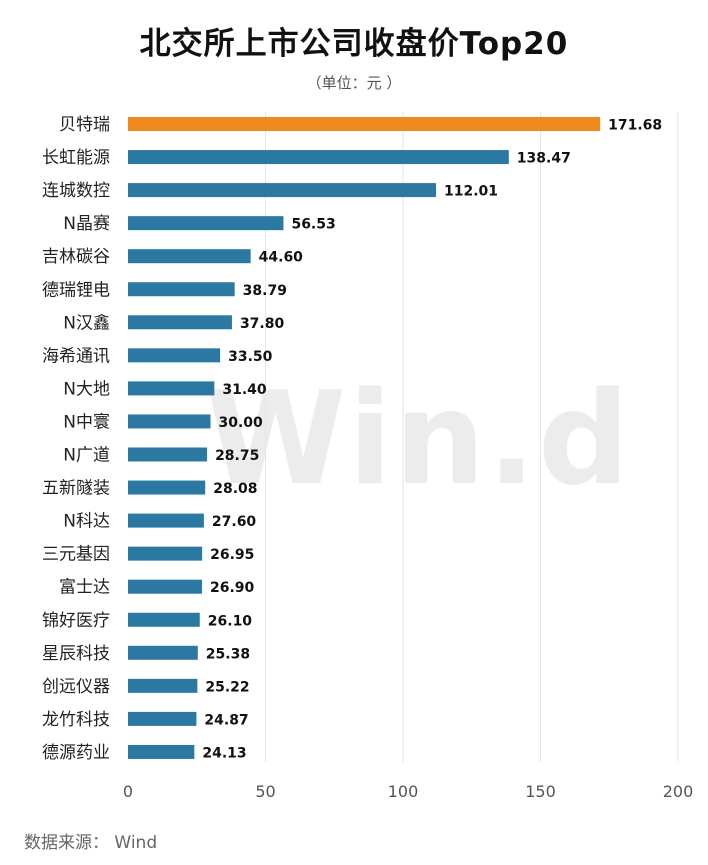 The image size is (708, 865). What do you see at coordinates (262, 324) in the screenshot?
I see `value-label: 37.80` at bounding box center [262, 324].